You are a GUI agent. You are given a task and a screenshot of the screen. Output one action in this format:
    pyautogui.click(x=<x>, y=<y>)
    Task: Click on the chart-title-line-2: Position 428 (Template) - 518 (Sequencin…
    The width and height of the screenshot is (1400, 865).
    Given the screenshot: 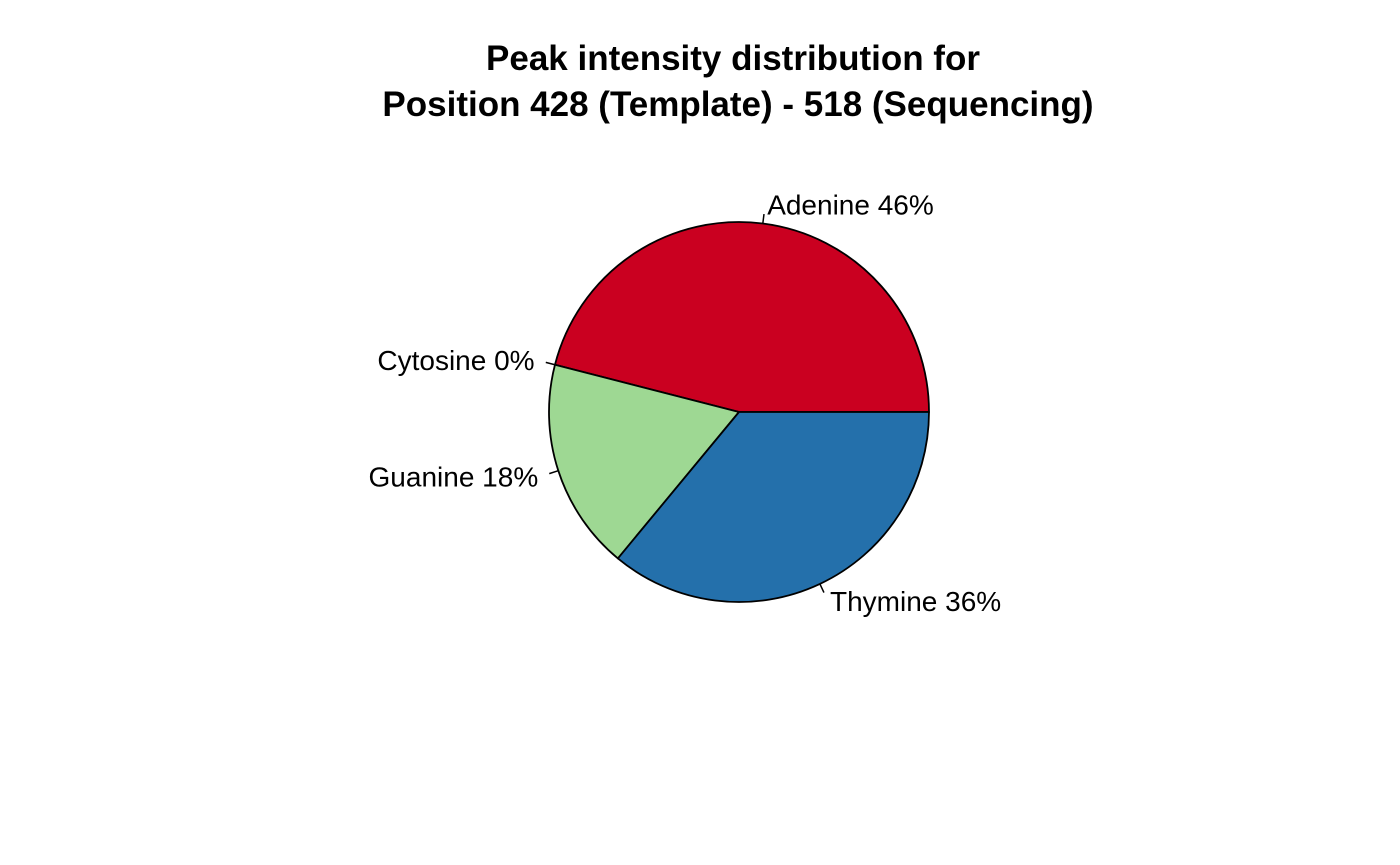 What is the action you would take?
    pyautogui.click(x=737, y=104)
    